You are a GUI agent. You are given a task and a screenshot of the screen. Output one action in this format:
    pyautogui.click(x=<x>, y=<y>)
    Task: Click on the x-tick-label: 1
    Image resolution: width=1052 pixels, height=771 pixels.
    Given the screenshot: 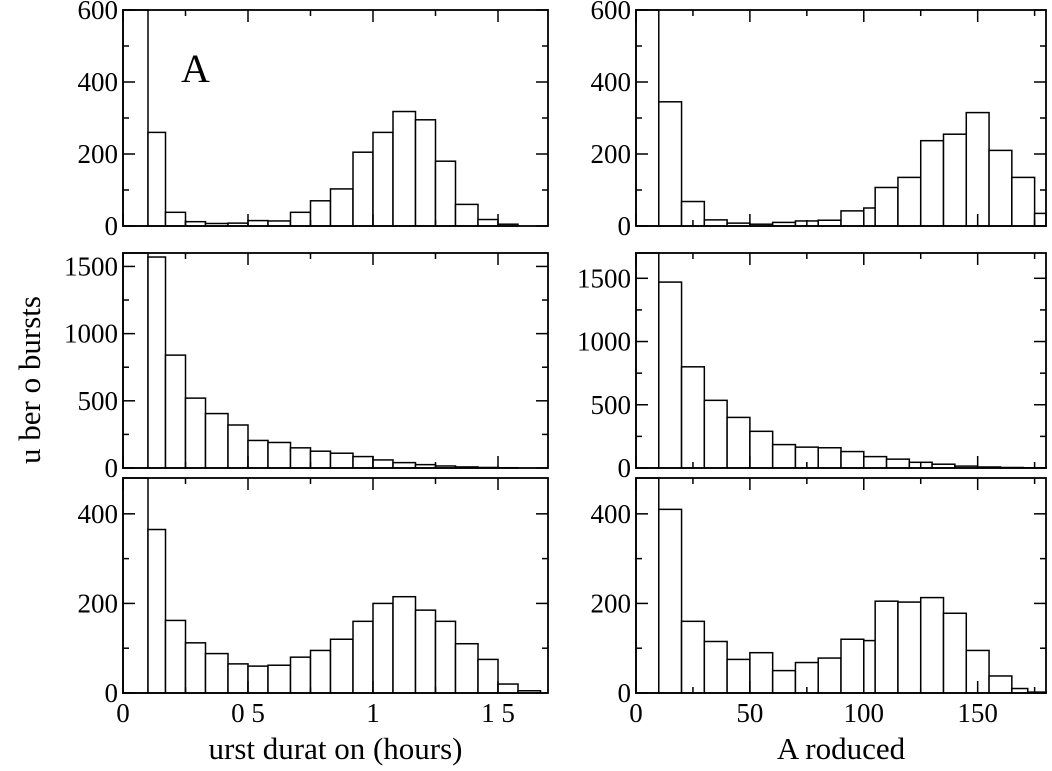 What is the action you would take?
    pyautogui.click(x=373, y=713)
    